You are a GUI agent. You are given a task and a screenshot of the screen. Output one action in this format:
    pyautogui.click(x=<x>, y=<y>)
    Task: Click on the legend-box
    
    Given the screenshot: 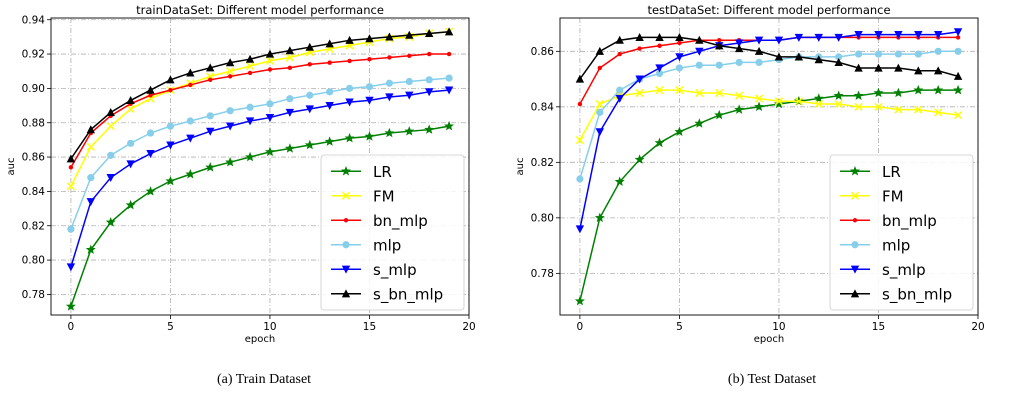 What is the action you would take?
    pyautogui.click(x=392, y=232)
    